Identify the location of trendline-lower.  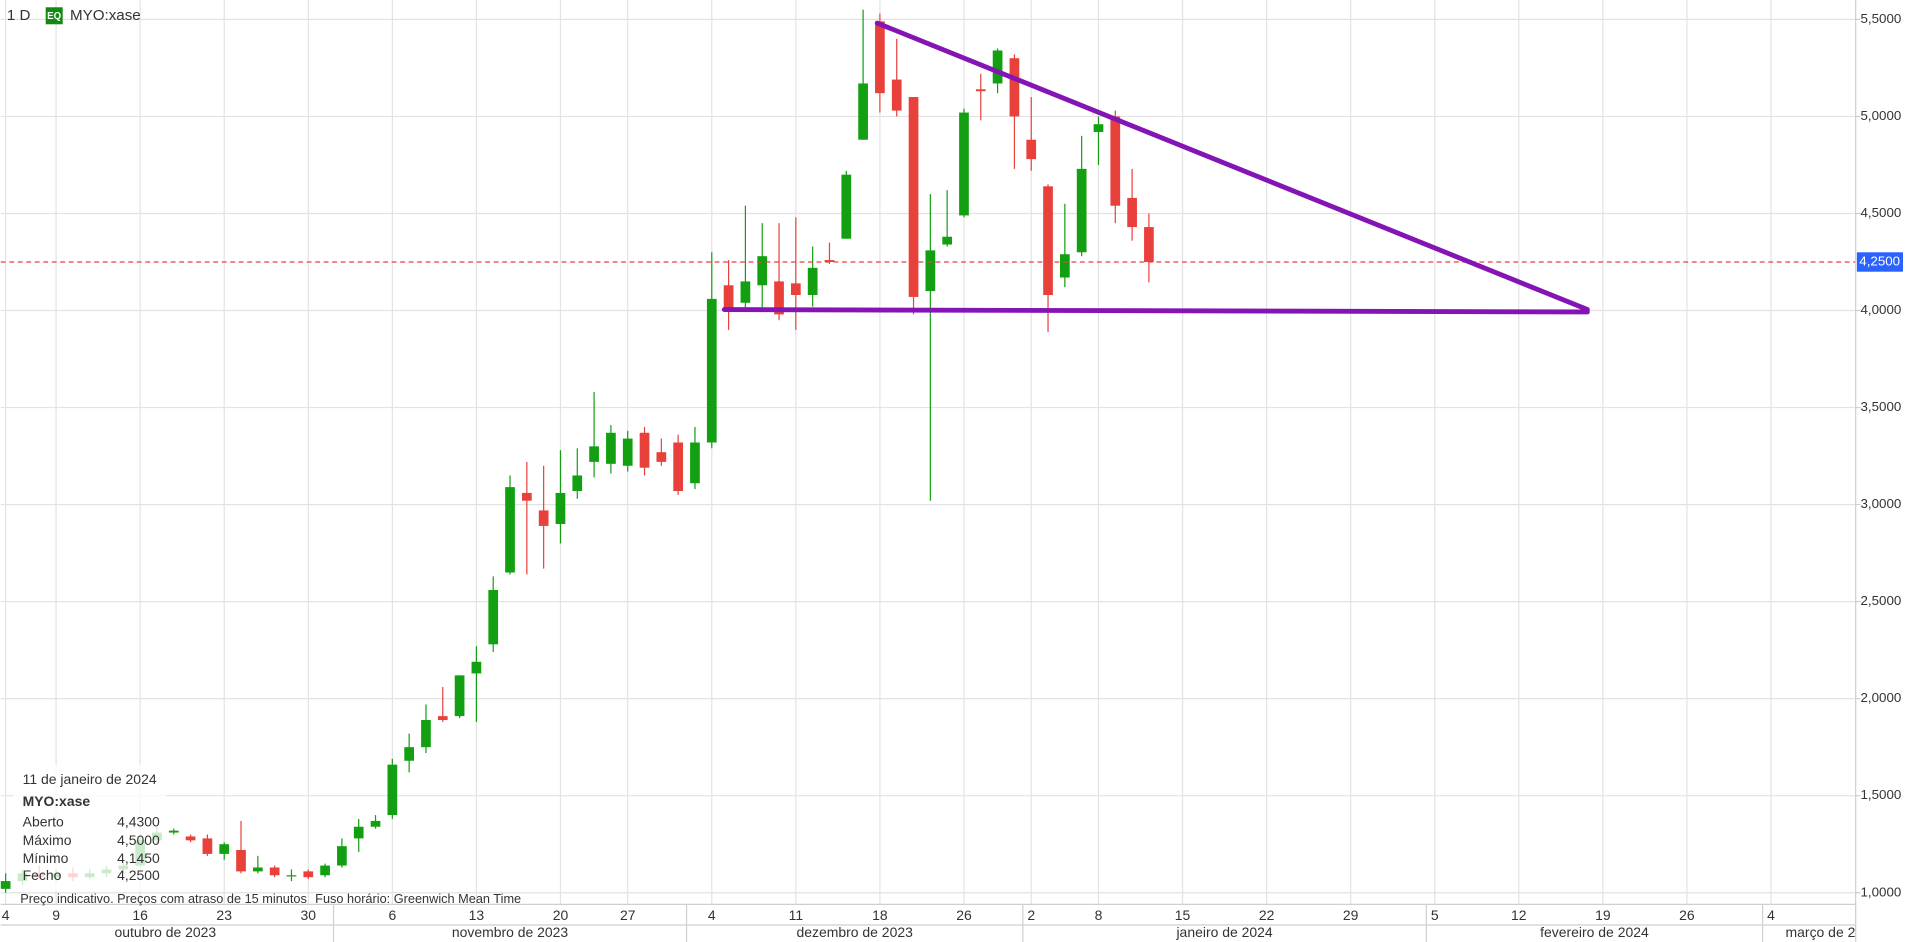
(1155, 311).